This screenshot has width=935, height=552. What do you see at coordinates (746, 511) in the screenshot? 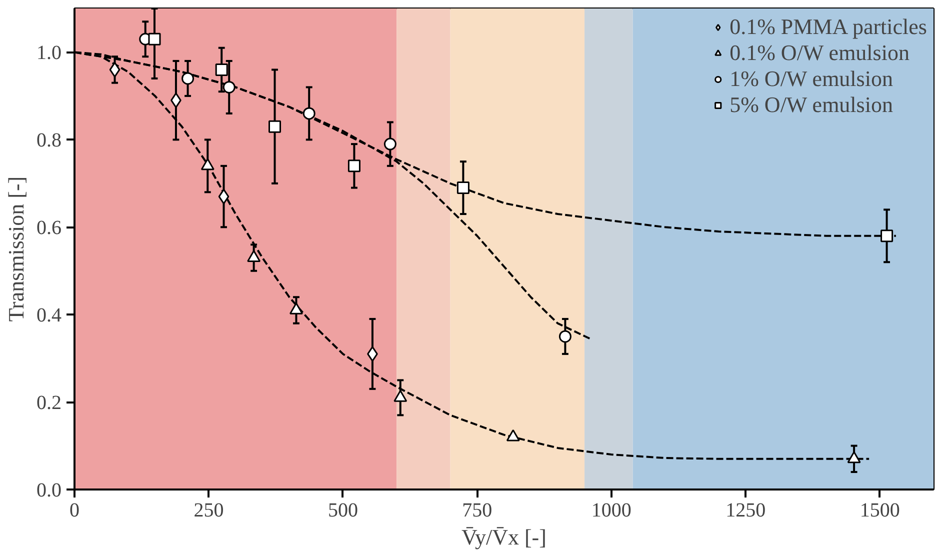
I see `x-tick-label: 1250` at bounding box center [746, 511].